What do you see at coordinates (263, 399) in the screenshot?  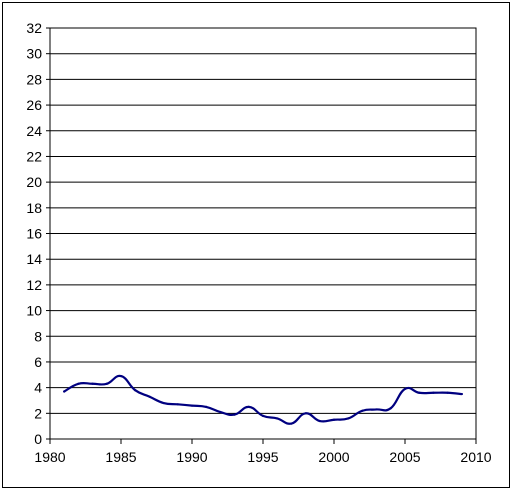 I see `series-layer` at bounding box center [263, 399].